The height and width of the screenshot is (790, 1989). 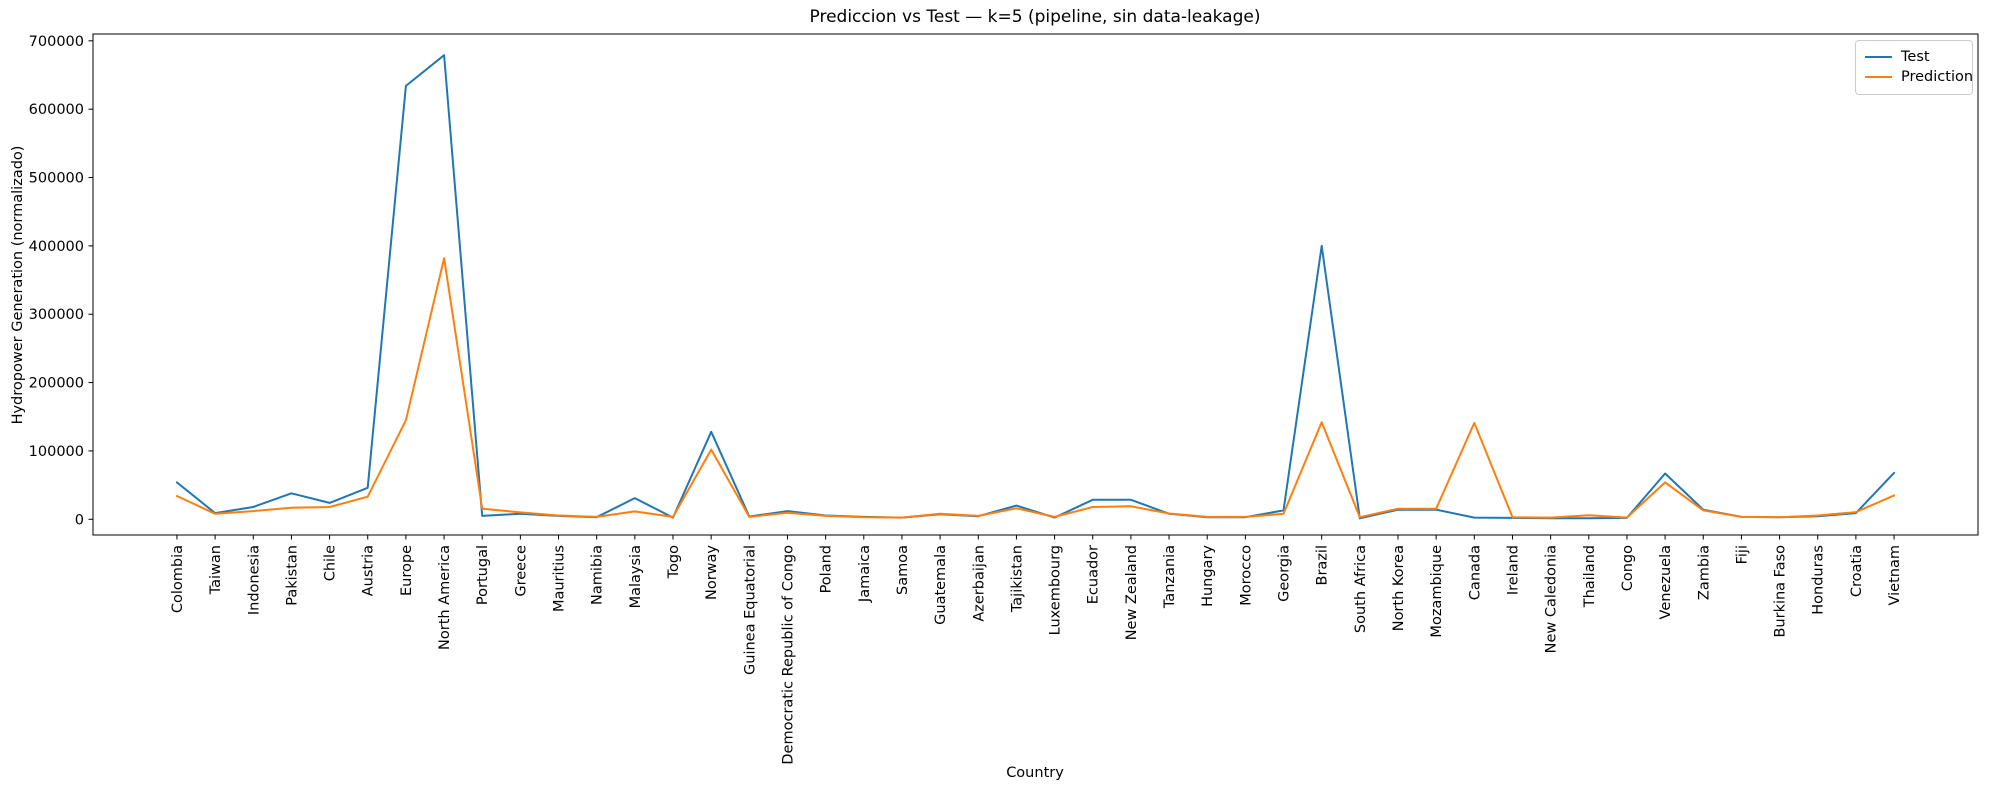 I want to click on test-line-swatch, so click(x=1878, y=57).